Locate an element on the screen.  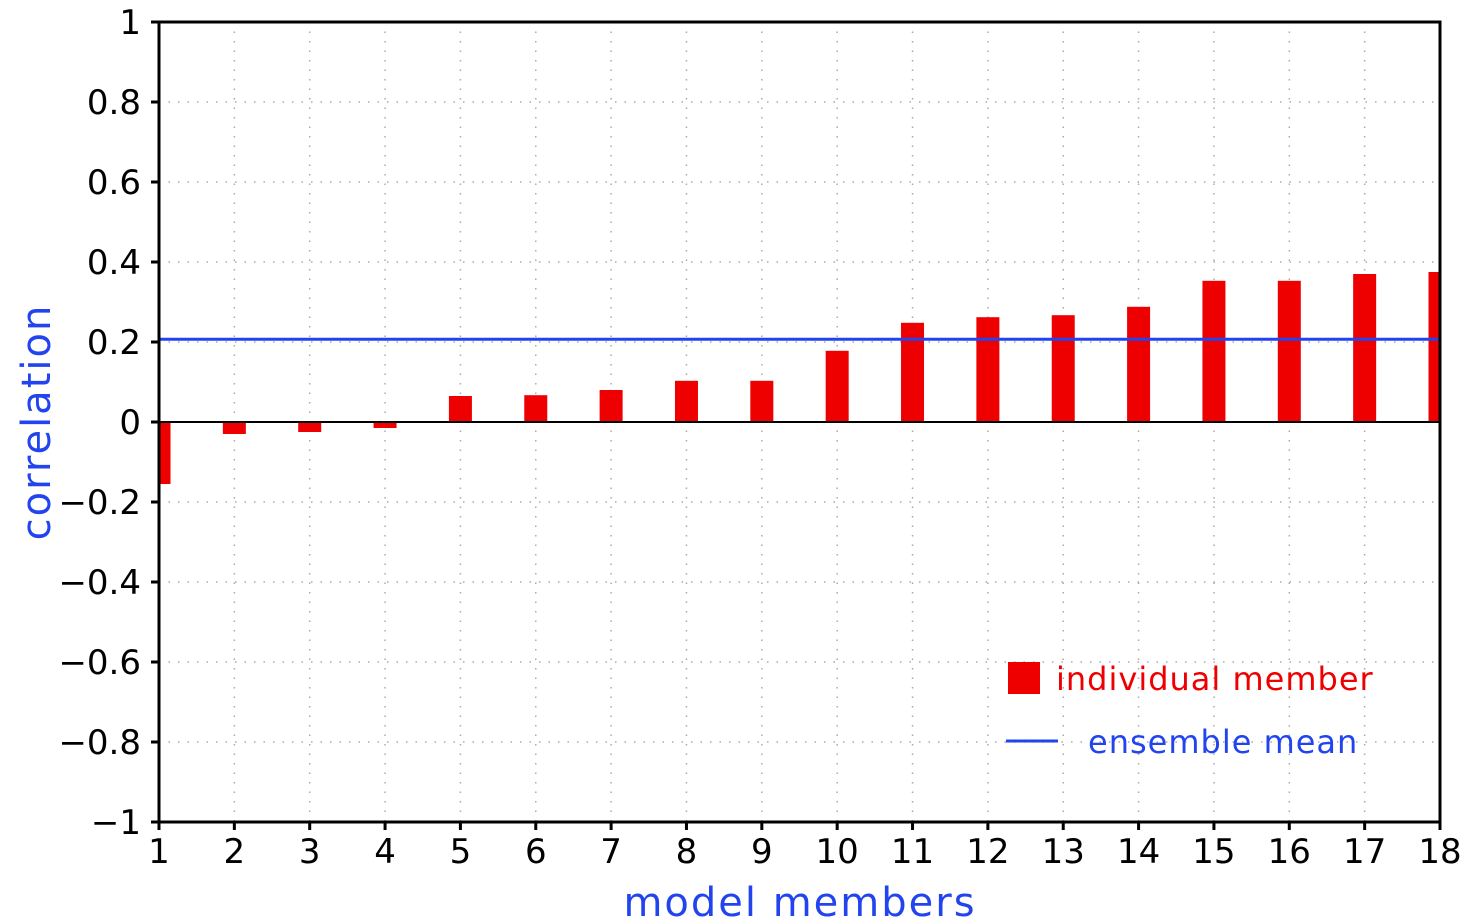
x-tick-label: 4 is located at coordinates (385, 852).